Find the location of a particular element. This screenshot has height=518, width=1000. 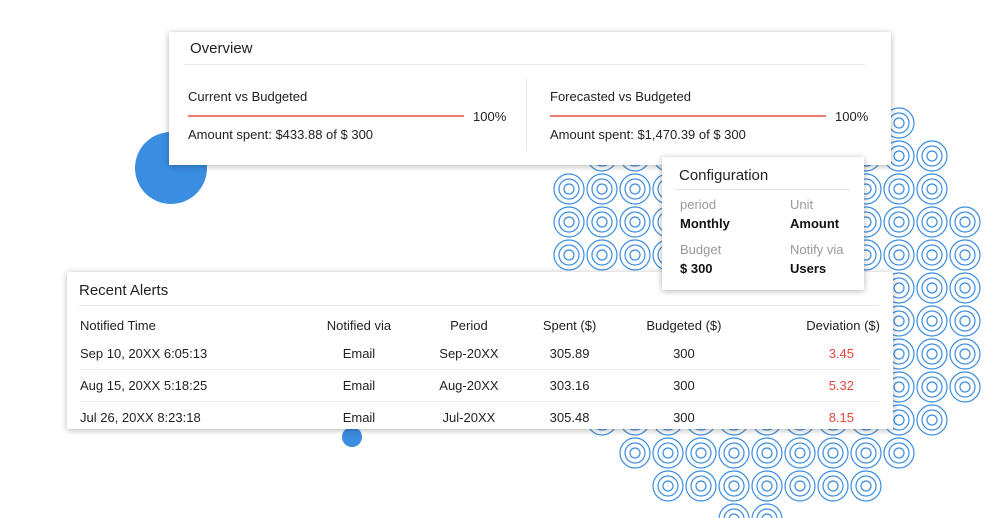

metric-amount: Amount spent: $433.88 of $ 300 is located at coordinates (281, 134).